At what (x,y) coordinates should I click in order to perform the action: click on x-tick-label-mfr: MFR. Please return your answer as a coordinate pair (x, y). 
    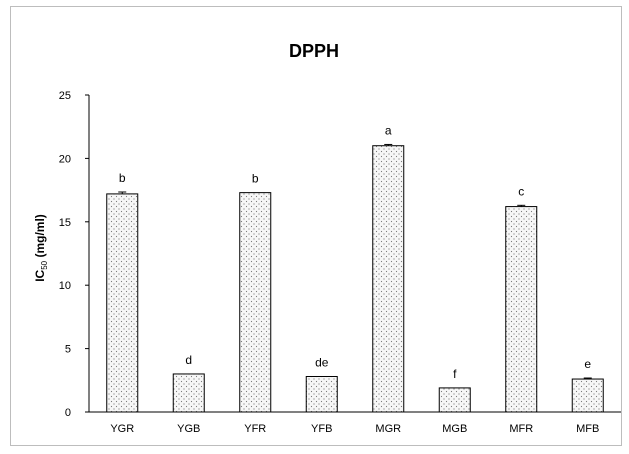
    Looking at the image, I should click on (521, 429).